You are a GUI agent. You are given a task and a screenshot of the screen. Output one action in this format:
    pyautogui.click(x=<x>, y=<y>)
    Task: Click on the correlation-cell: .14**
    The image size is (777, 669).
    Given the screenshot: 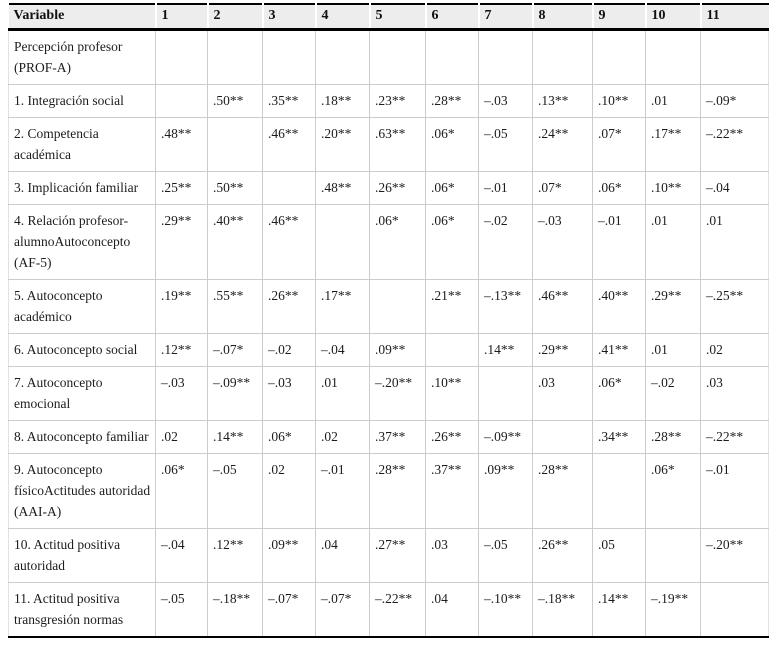 What is the action you would take?
    pyautogui.click(x=505, y=350)
    